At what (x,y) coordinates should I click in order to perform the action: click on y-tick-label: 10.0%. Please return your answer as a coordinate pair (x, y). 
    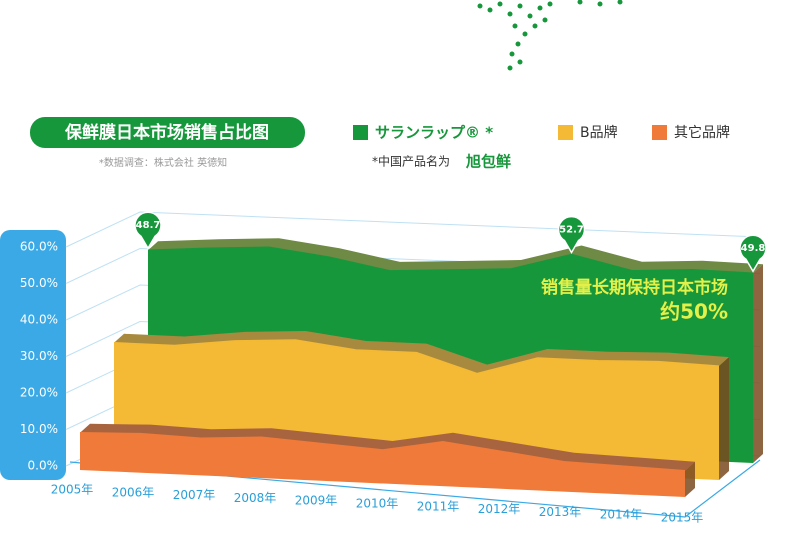
    Looking at the image, I should click on (39, 429).